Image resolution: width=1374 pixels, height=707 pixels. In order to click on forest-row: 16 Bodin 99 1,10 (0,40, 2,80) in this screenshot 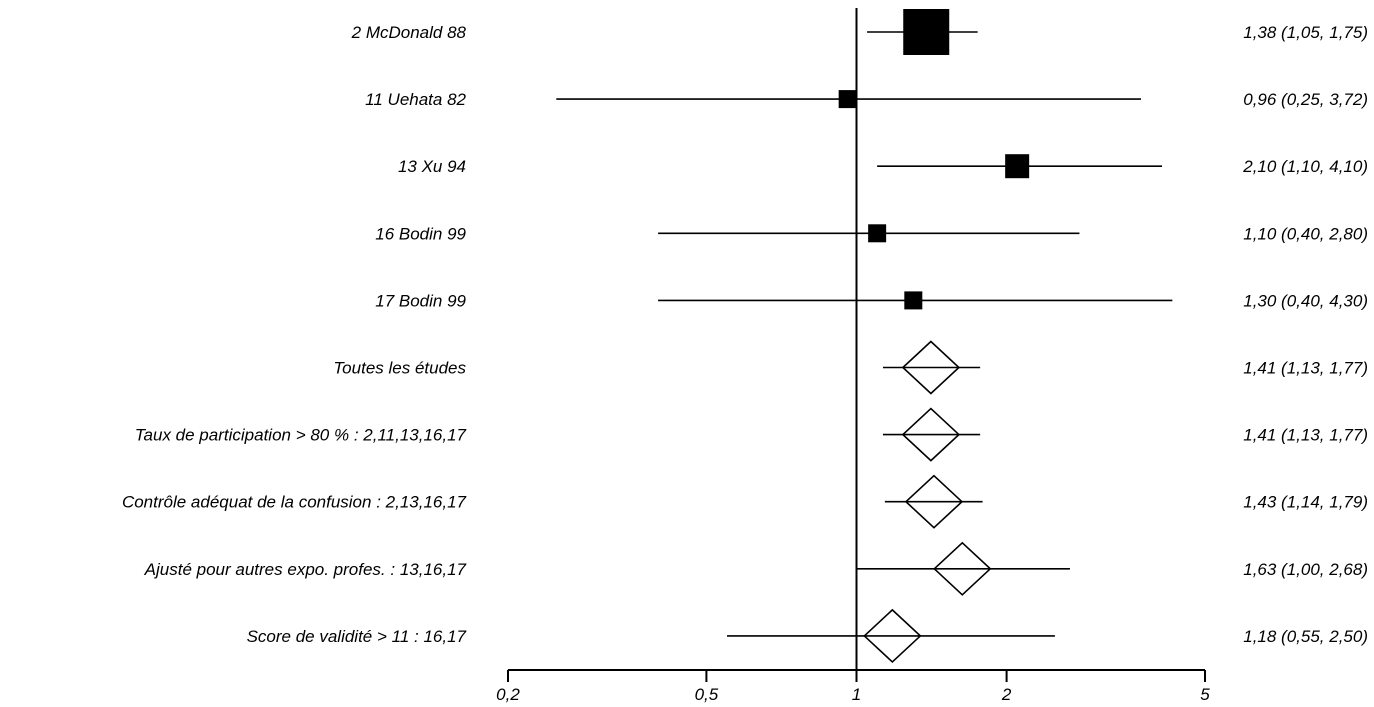, I will do `click(871, 233)`.